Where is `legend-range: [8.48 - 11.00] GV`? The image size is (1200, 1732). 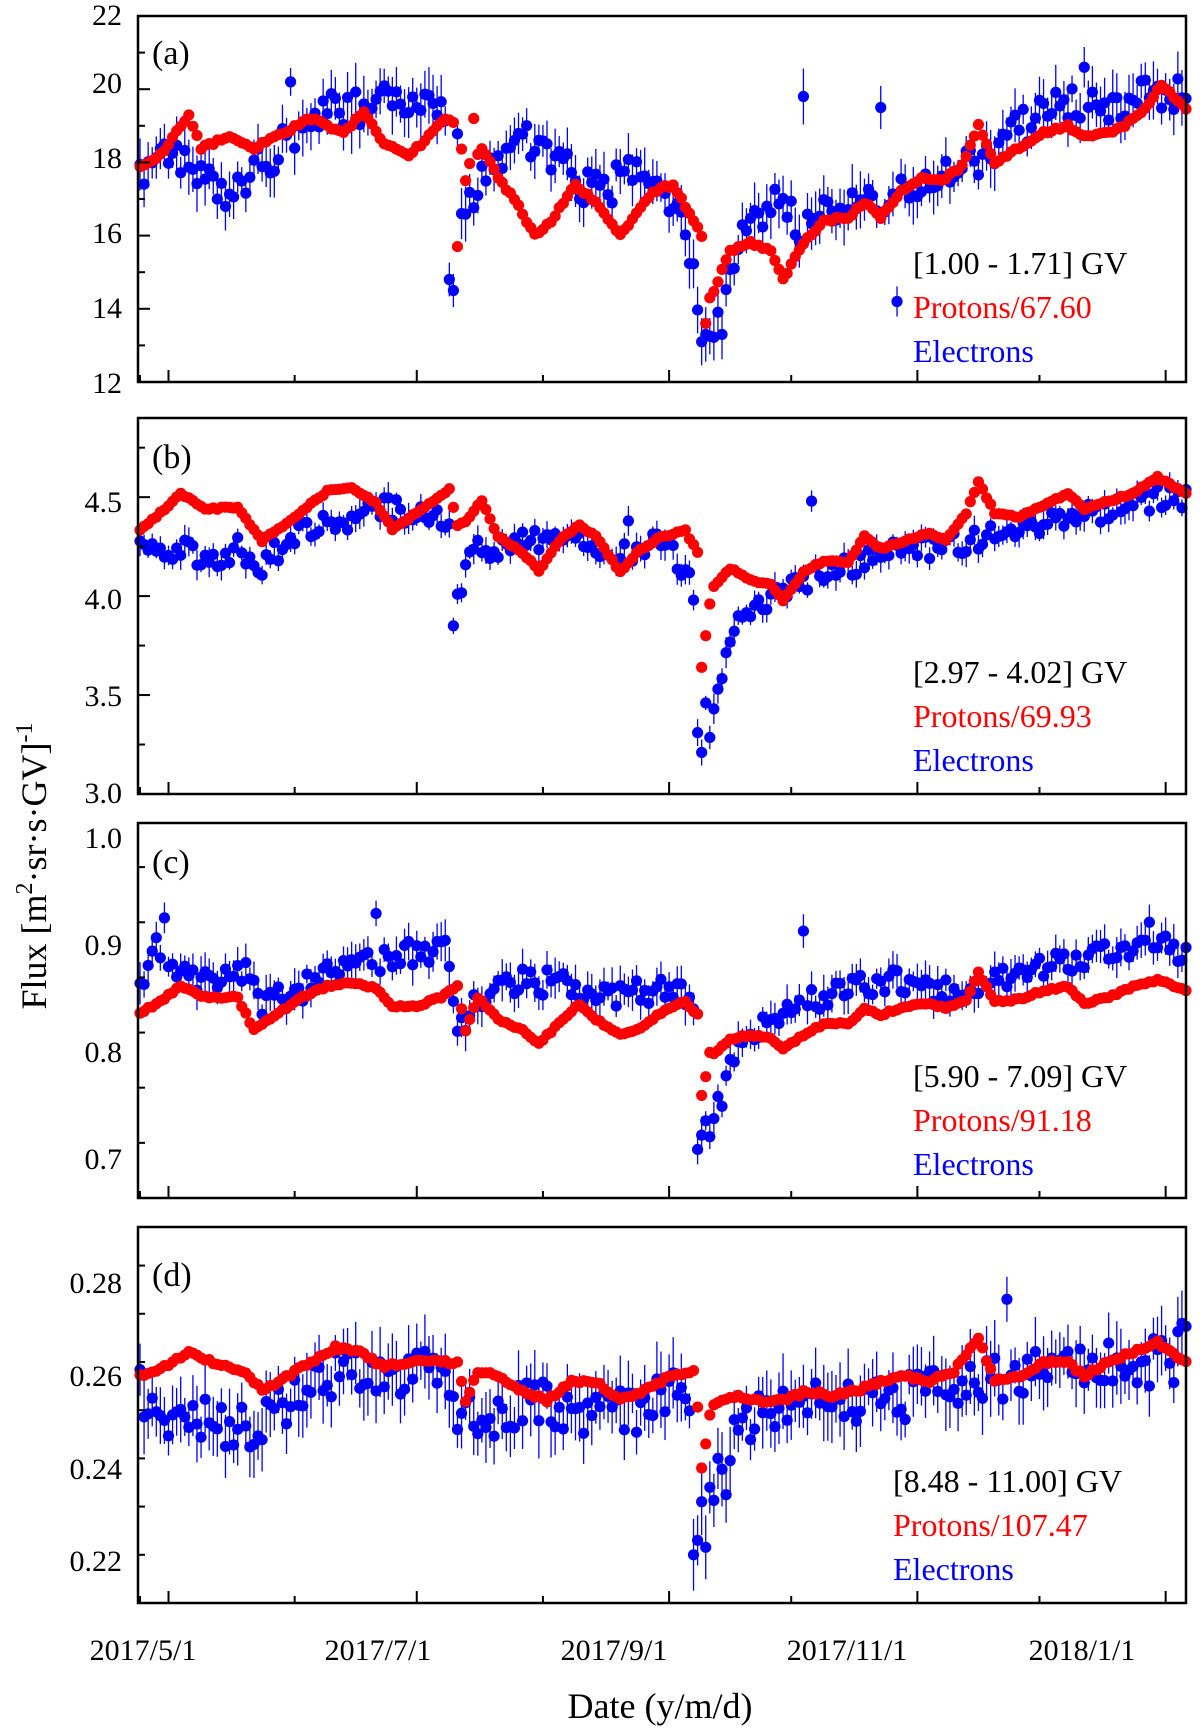 legend-range: [8.48 - 11.00] GV is located at coordinates (1007, 1481).